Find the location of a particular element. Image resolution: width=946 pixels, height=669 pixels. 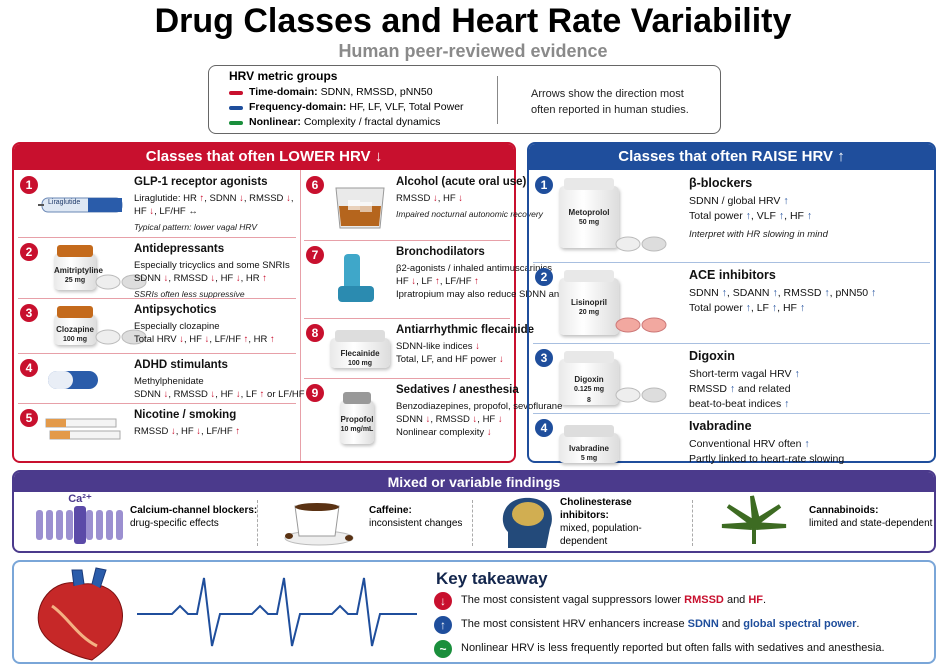

subtitle: Human peer-reviewed evidence is located at coordinates (473, 51).